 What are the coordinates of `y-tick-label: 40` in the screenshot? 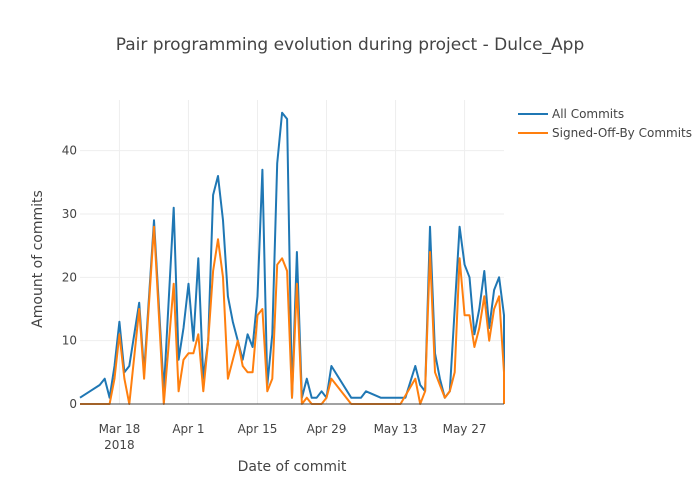 It's located at (69, 151).